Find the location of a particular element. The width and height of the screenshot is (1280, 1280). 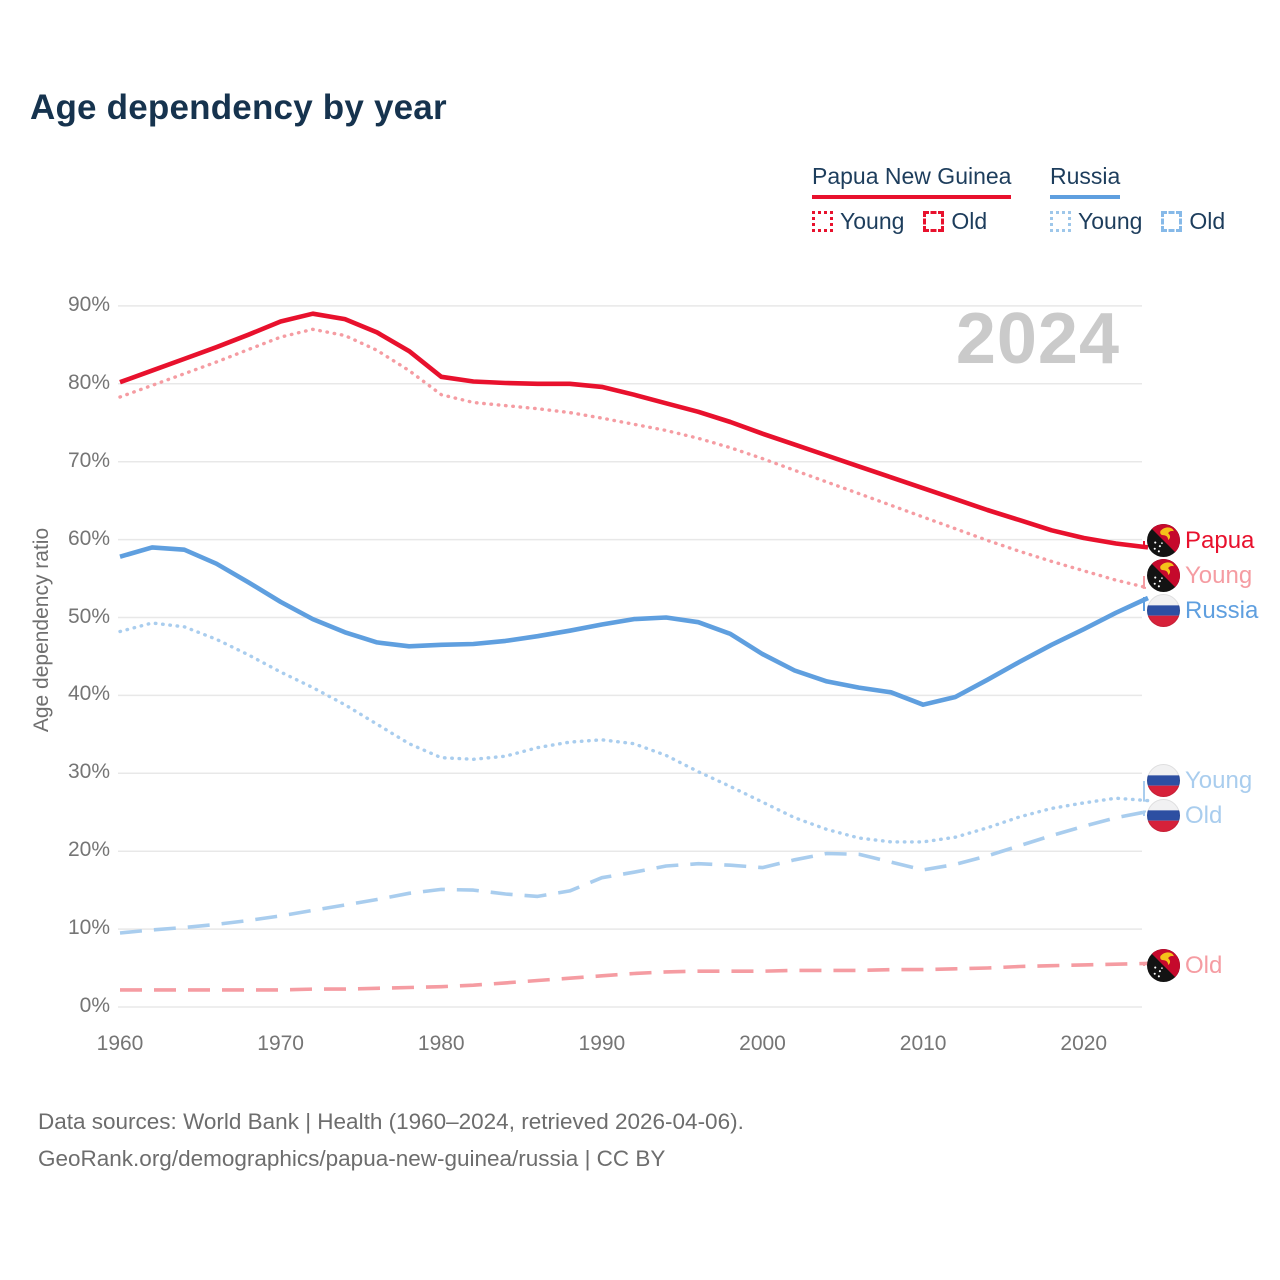

legend-item-russia-old: Old is located at coordinates (1193, 221).